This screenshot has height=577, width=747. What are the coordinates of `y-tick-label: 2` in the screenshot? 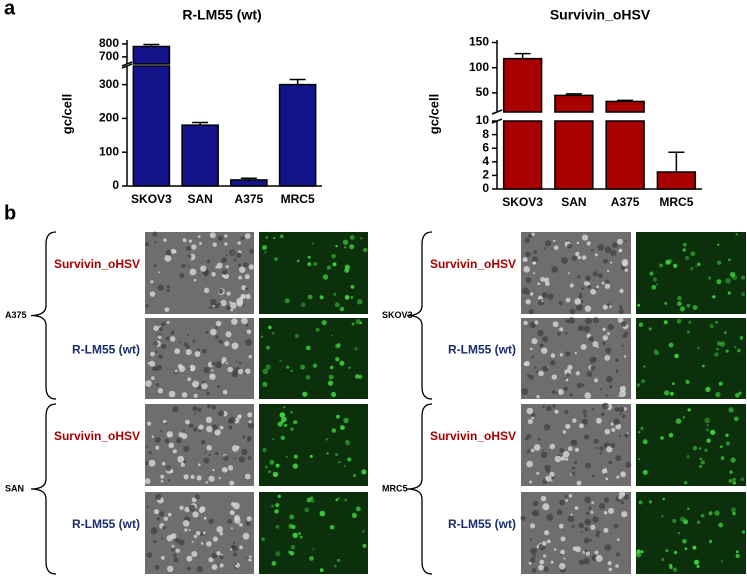 It's located at (485, 175).